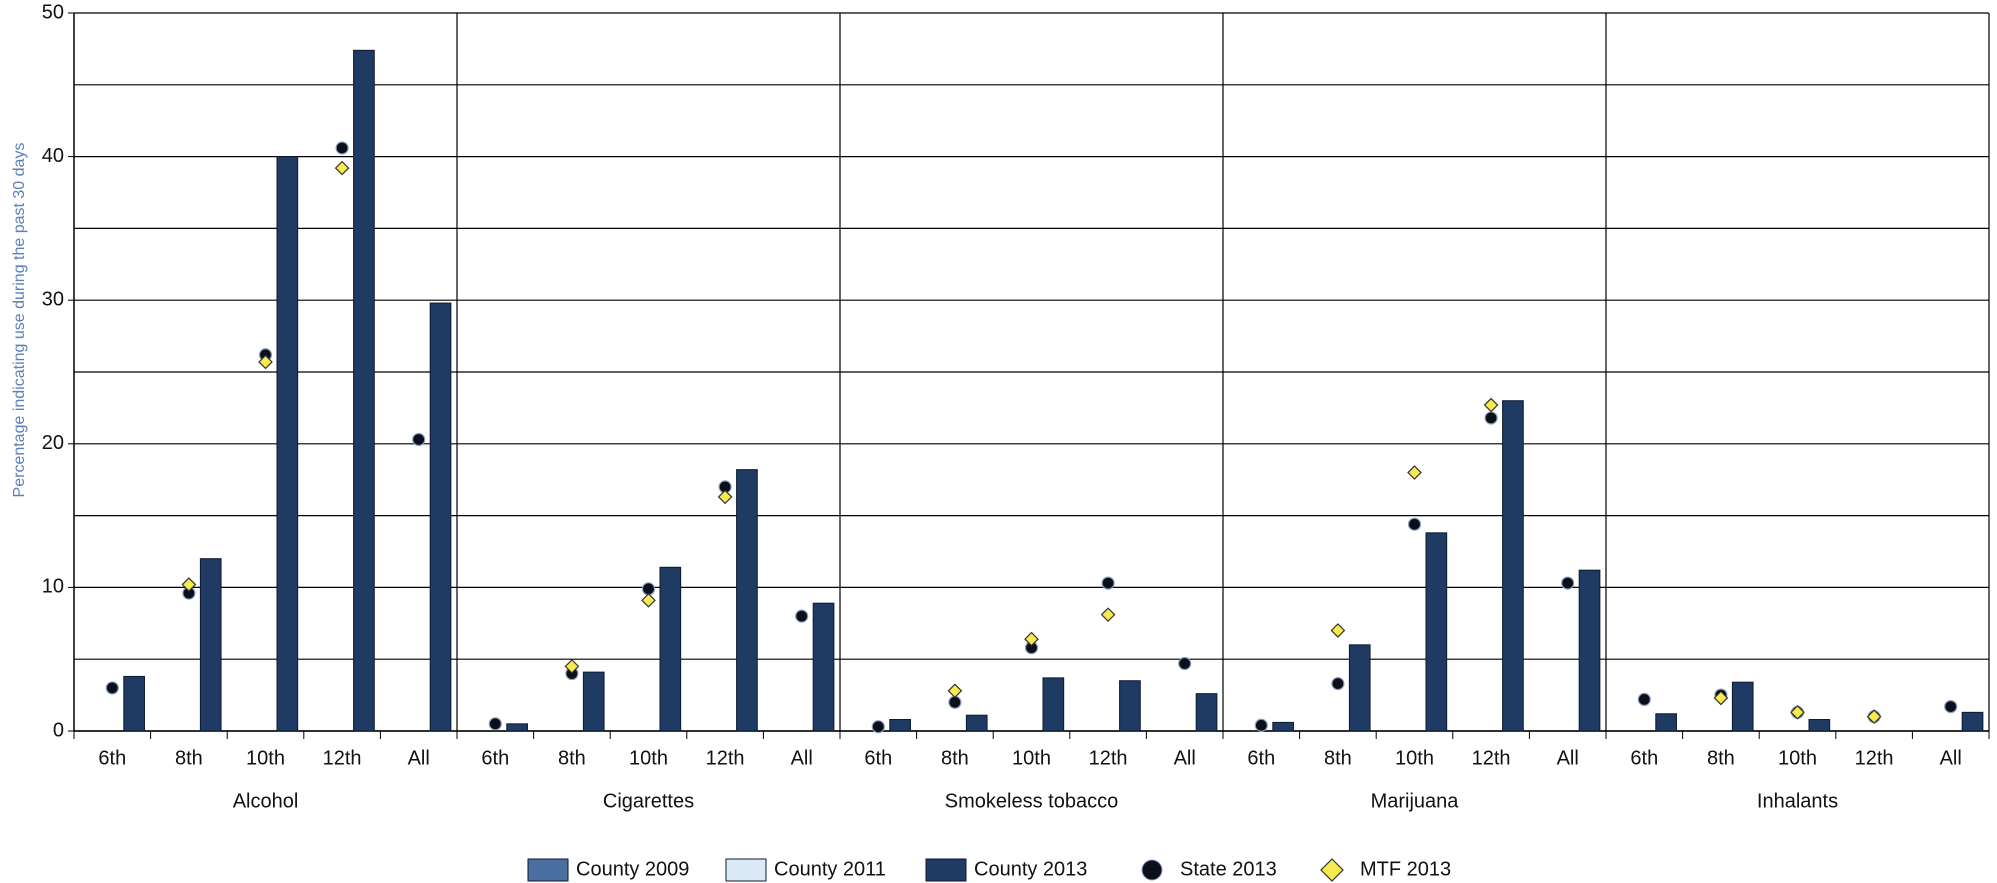 The height and width of the screenshot is (883, 1997). What do you see at coordinates (1030, 869) in the screenshot?
I see `legend-label: County 2013` at bounding box center [1030, 869].